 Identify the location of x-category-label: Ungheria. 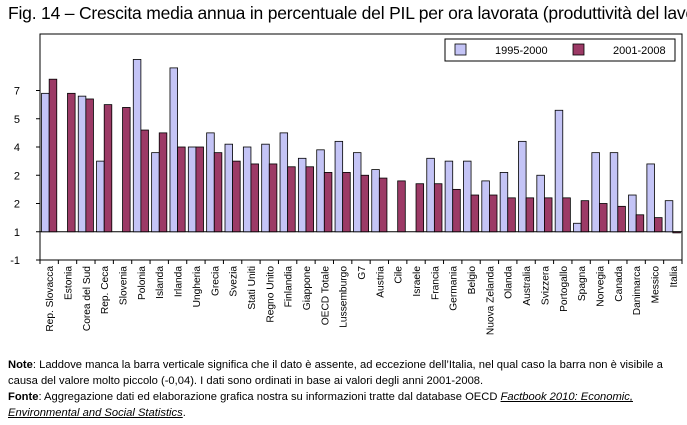
(197, 287).